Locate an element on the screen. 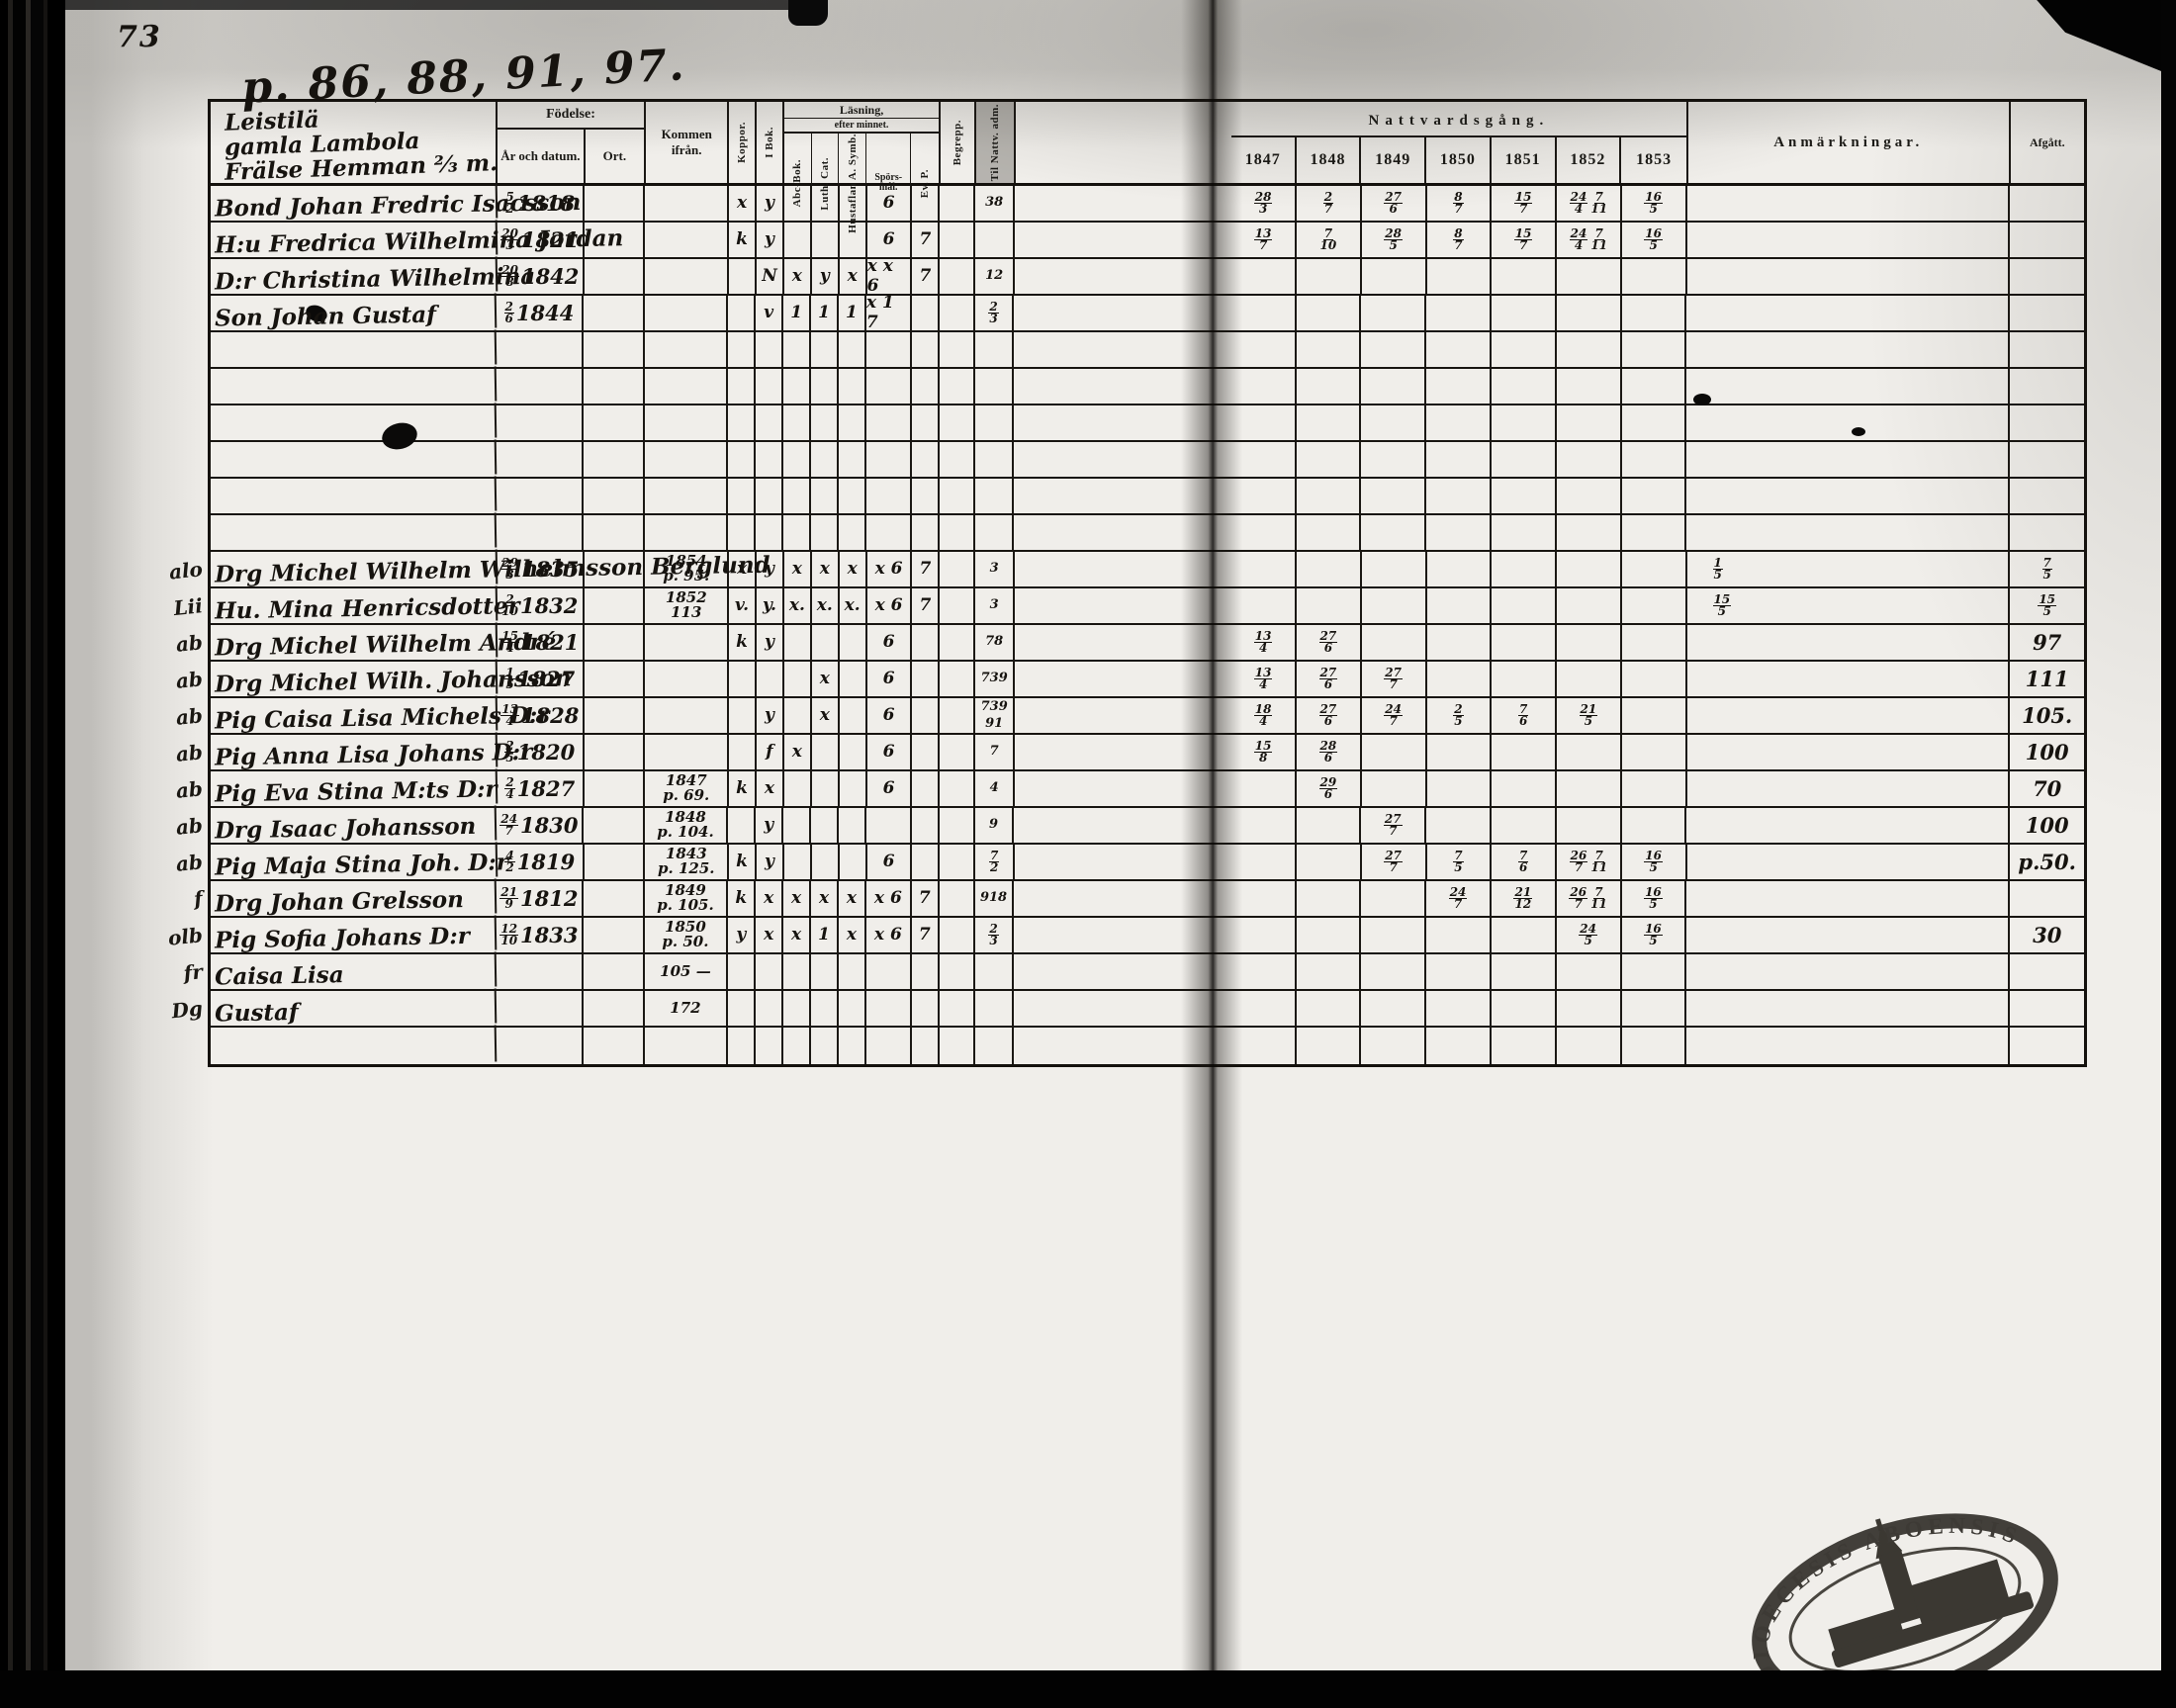  cell-til: 739 91 is located at coordinates (995, 715).